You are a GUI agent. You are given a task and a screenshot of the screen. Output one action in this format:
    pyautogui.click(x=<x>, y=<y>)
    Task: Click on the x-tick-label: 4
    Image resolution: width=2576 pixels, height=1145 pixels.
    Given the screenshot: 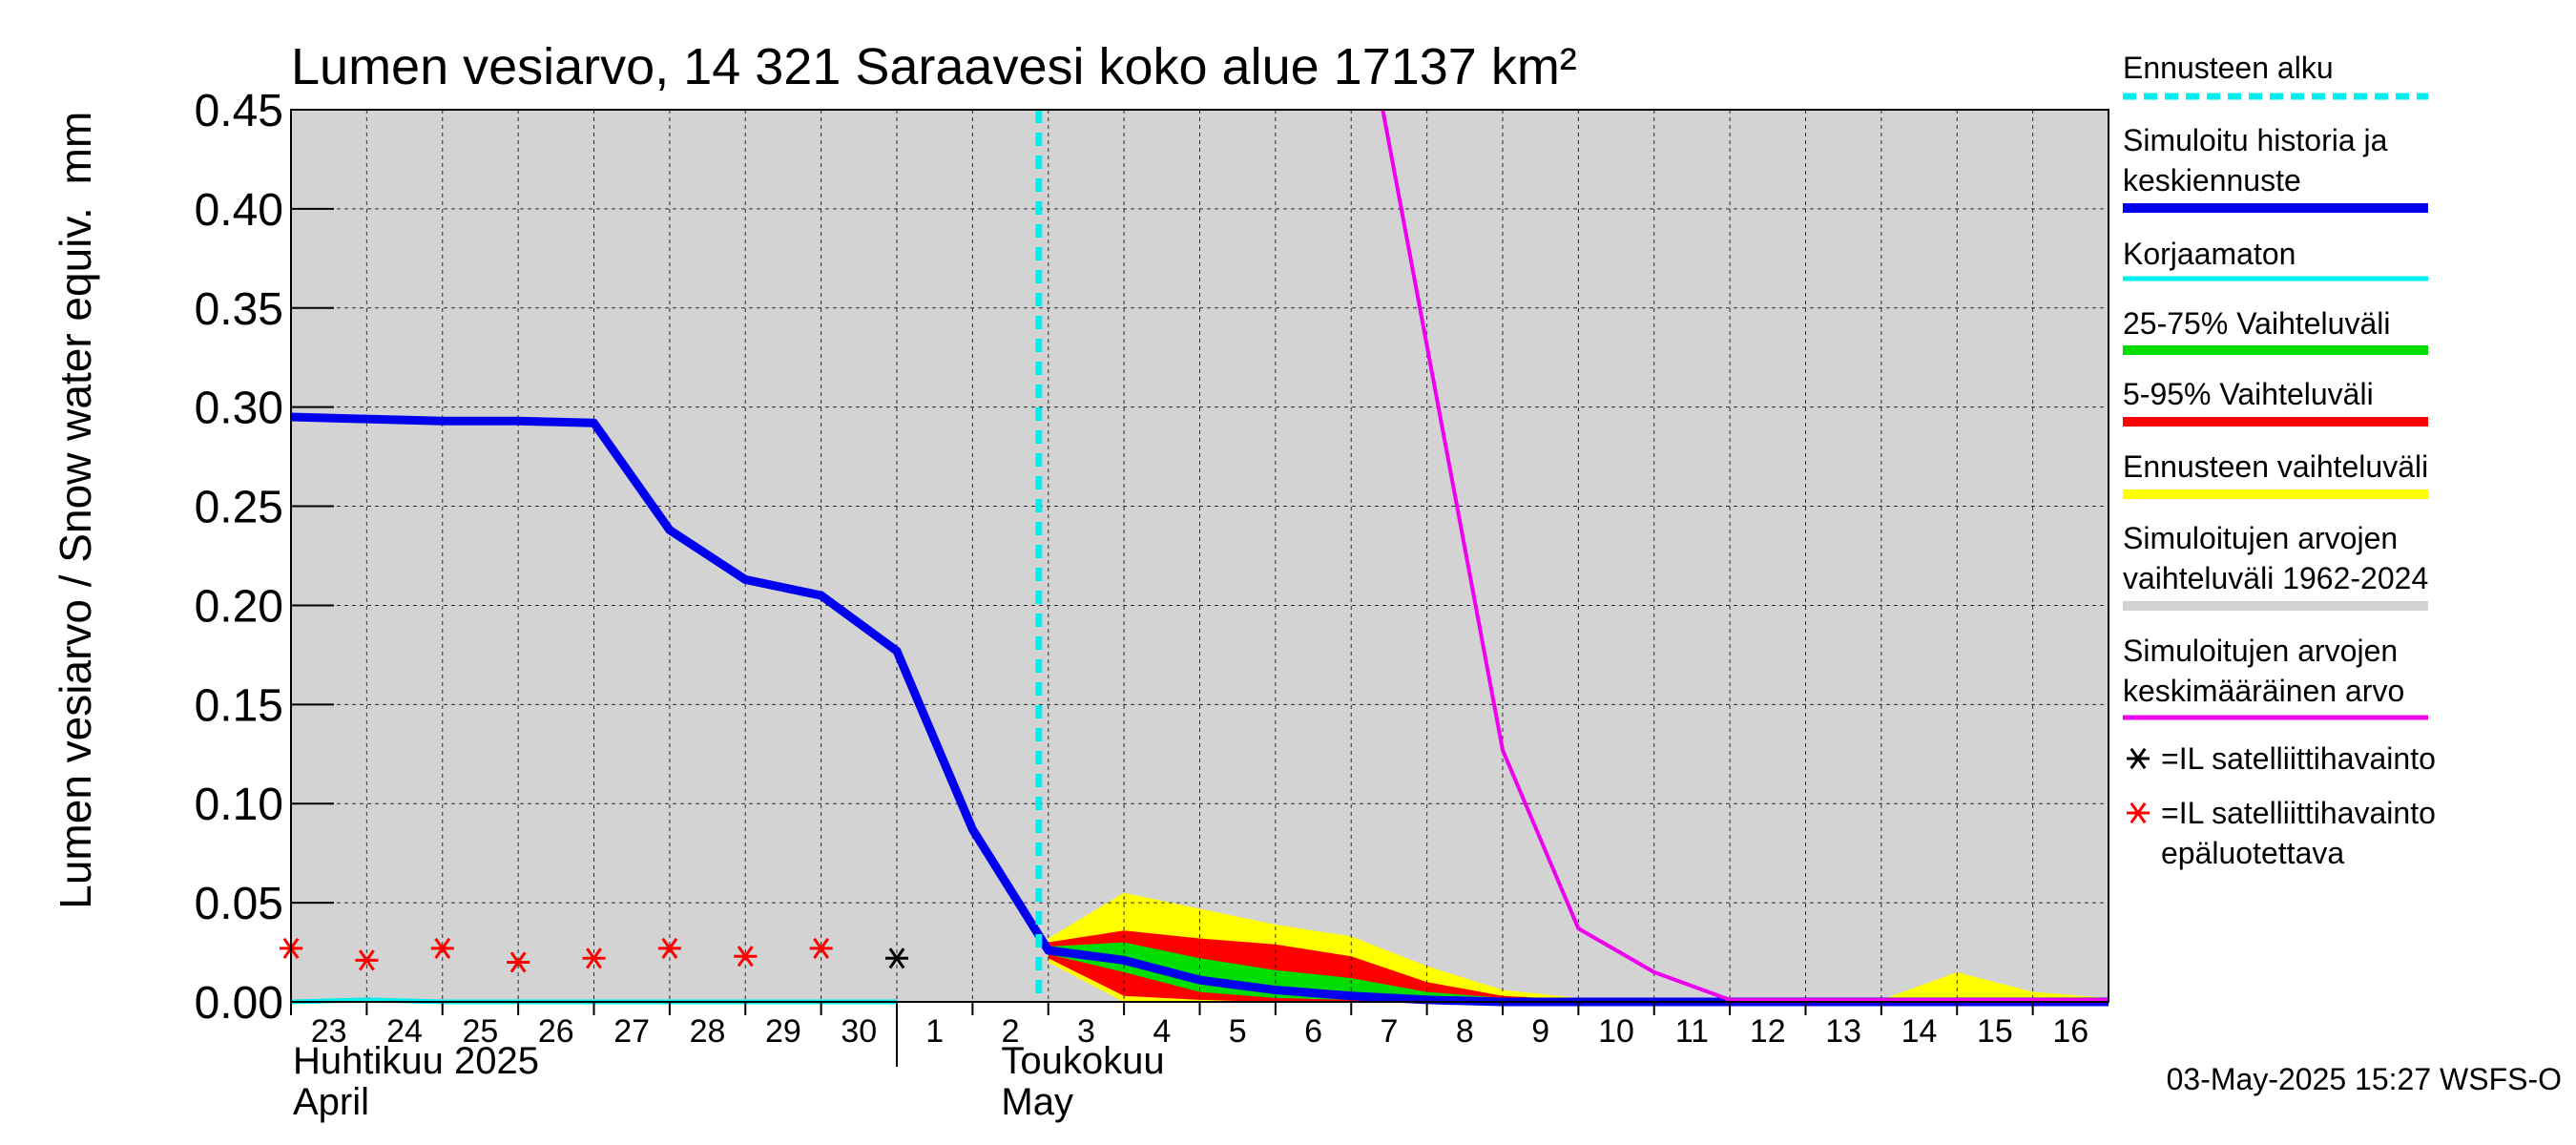 What is the action you would take?
    pyautogui.click(x=1162, y=1031)
    